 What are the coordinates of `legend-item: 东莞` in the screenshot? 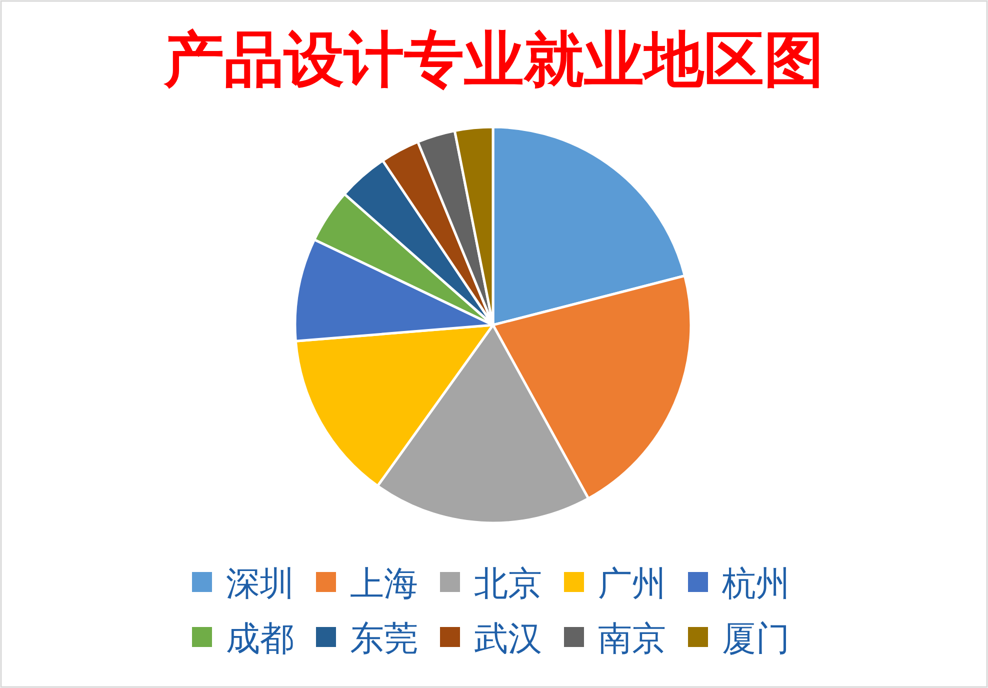 It's located at (367, 639).